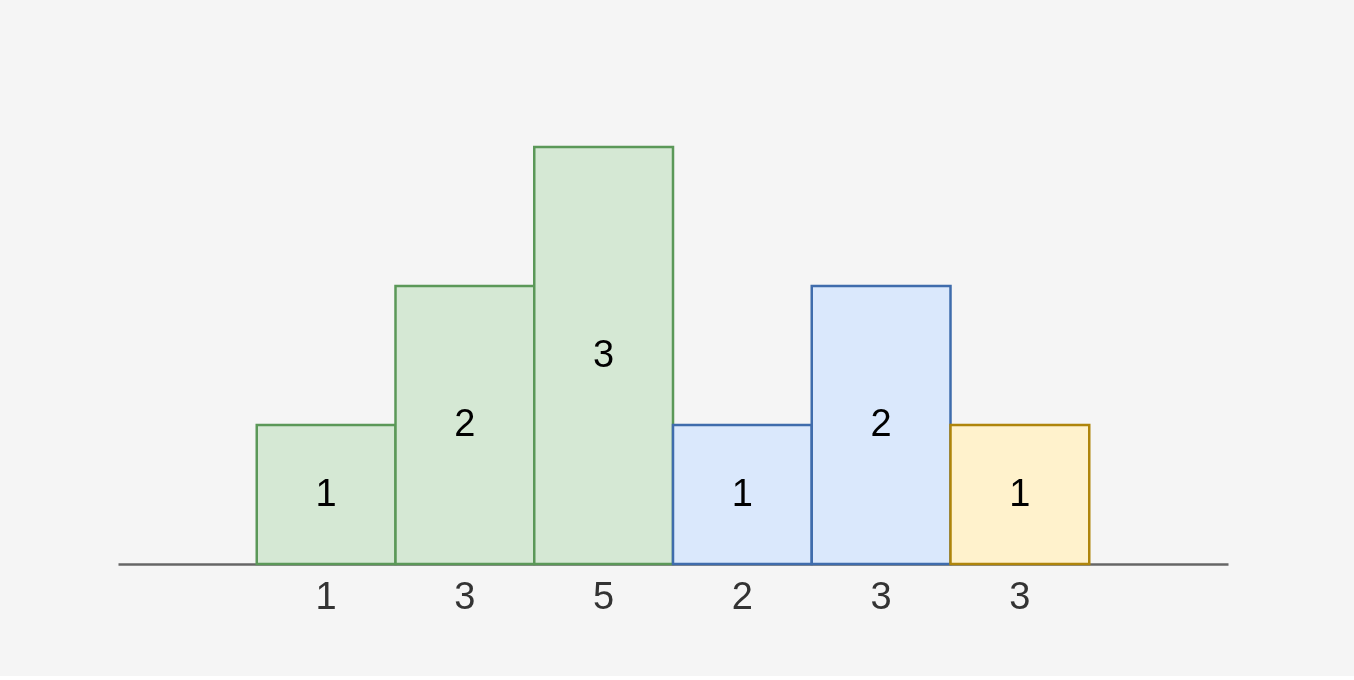 This screenshot has height=680, width=1354. Describe the element at coordinates (742, 595) in the screenshot. I see `x-tick-label: 2` at that location.